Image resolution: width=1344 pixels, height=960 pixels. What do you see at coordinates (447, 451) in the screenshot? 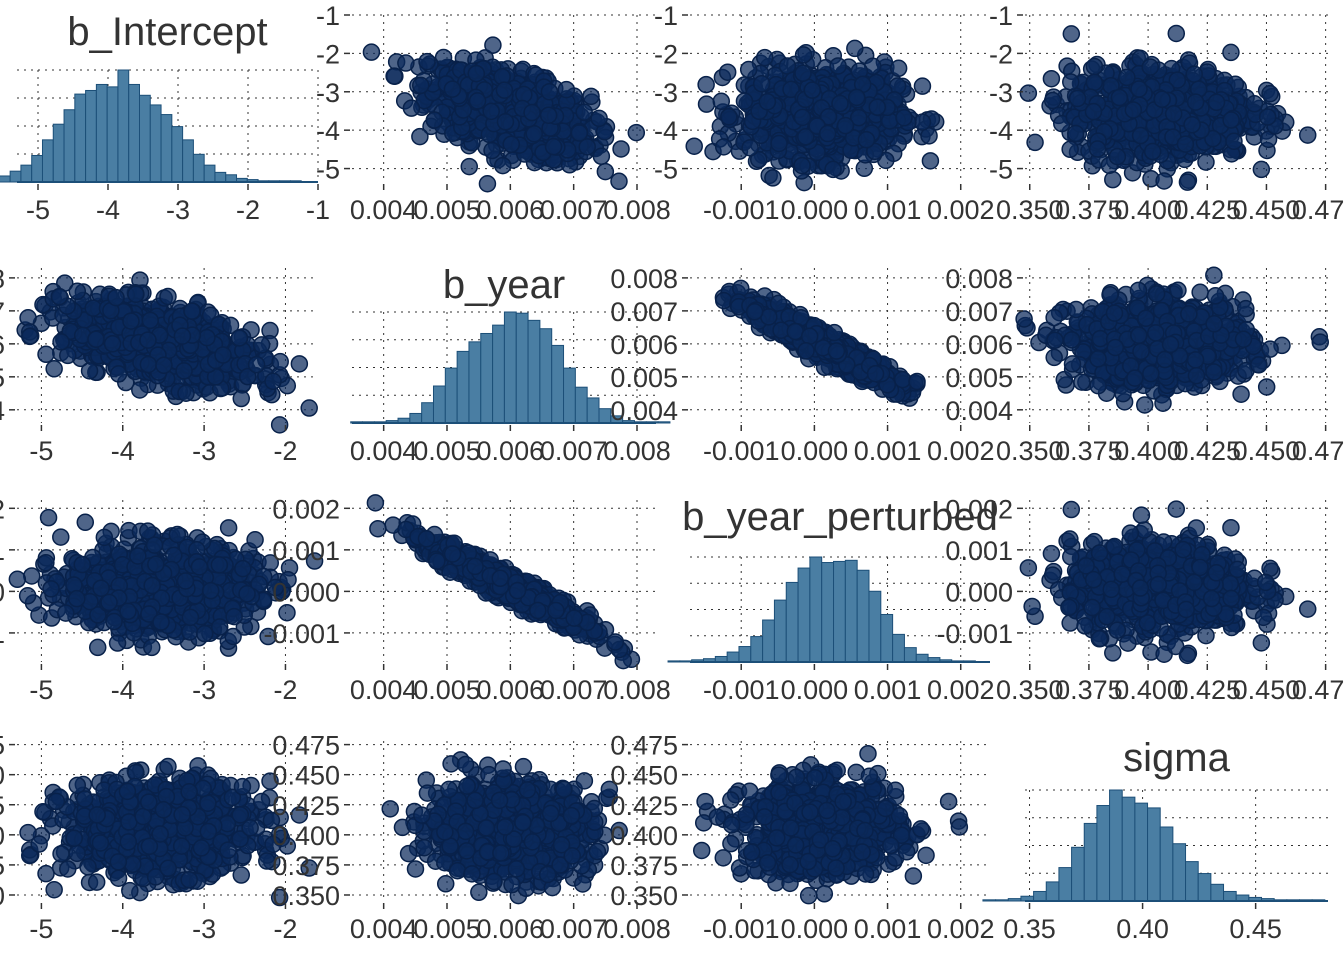
I see `x-tick-label: 0.005` at bounding box center [447, 451].